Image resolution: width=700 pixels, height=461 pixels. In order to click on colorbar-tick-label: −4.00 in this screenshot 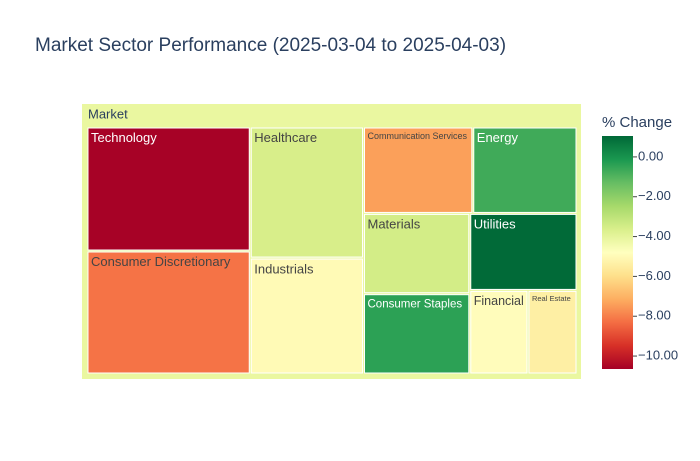, I will do `click(654, 235)`.